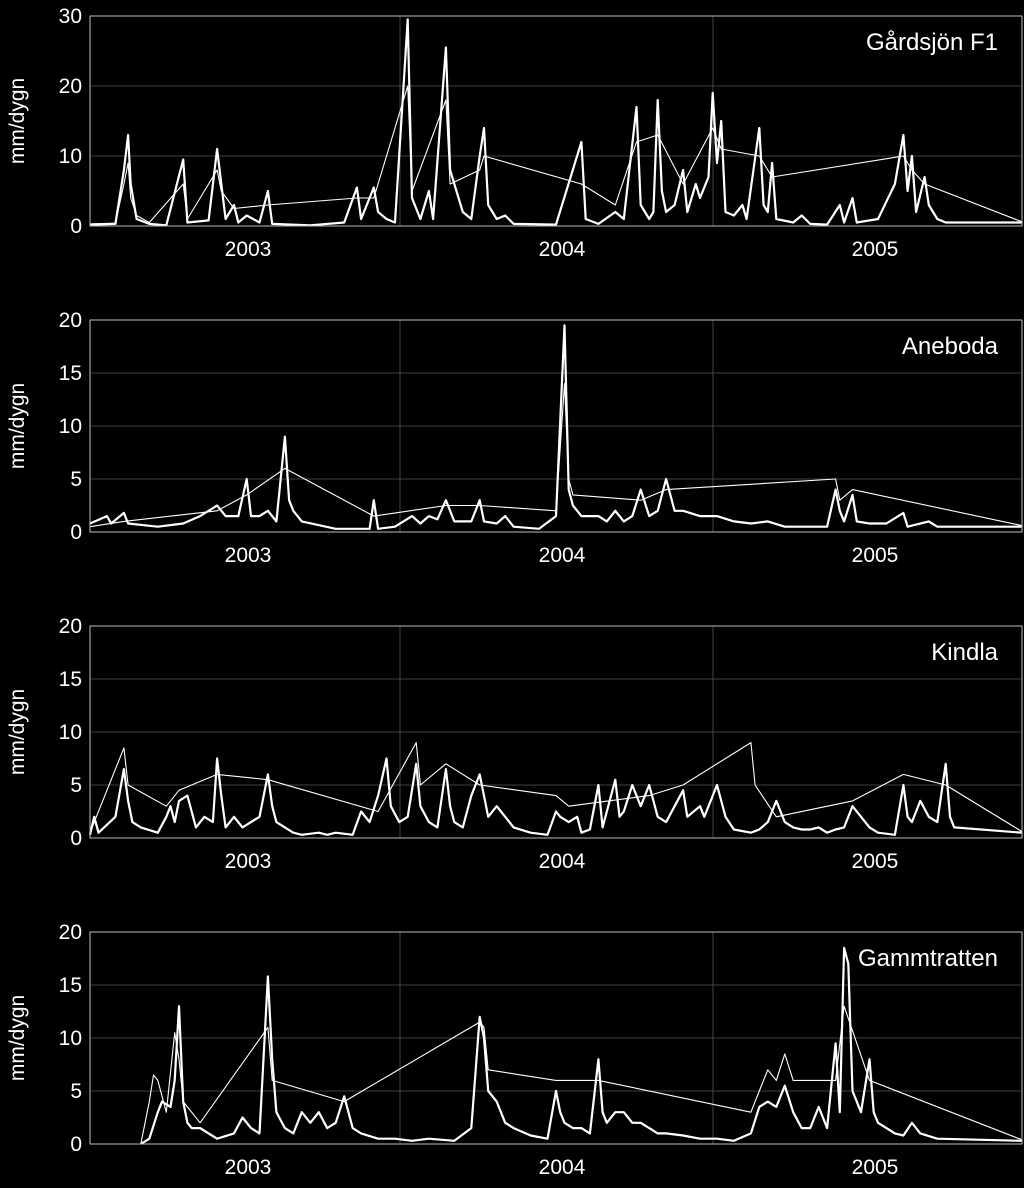 Image resolution: width=1024 pixels, height=1188 pixels. What do you see at coordinates (70, 16) in the screenshot?
I see `y-tick-label: 30` at bounding box center [70, 16].